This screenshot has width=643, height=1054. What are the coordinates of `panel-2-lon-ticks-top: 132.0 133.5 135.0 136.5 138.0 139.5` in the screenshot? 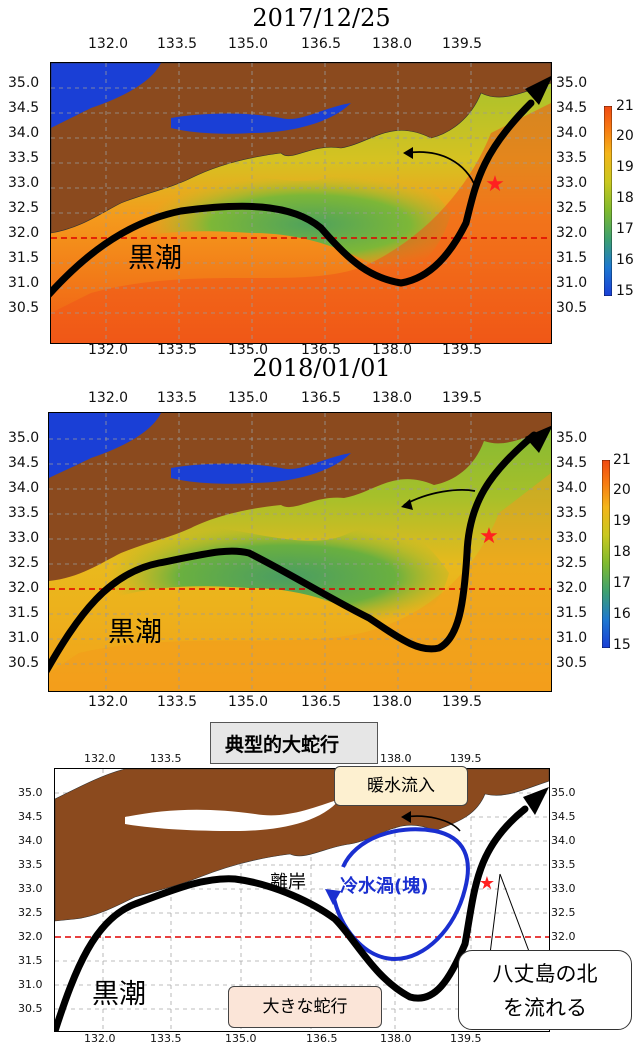 It's located at (321, 399).